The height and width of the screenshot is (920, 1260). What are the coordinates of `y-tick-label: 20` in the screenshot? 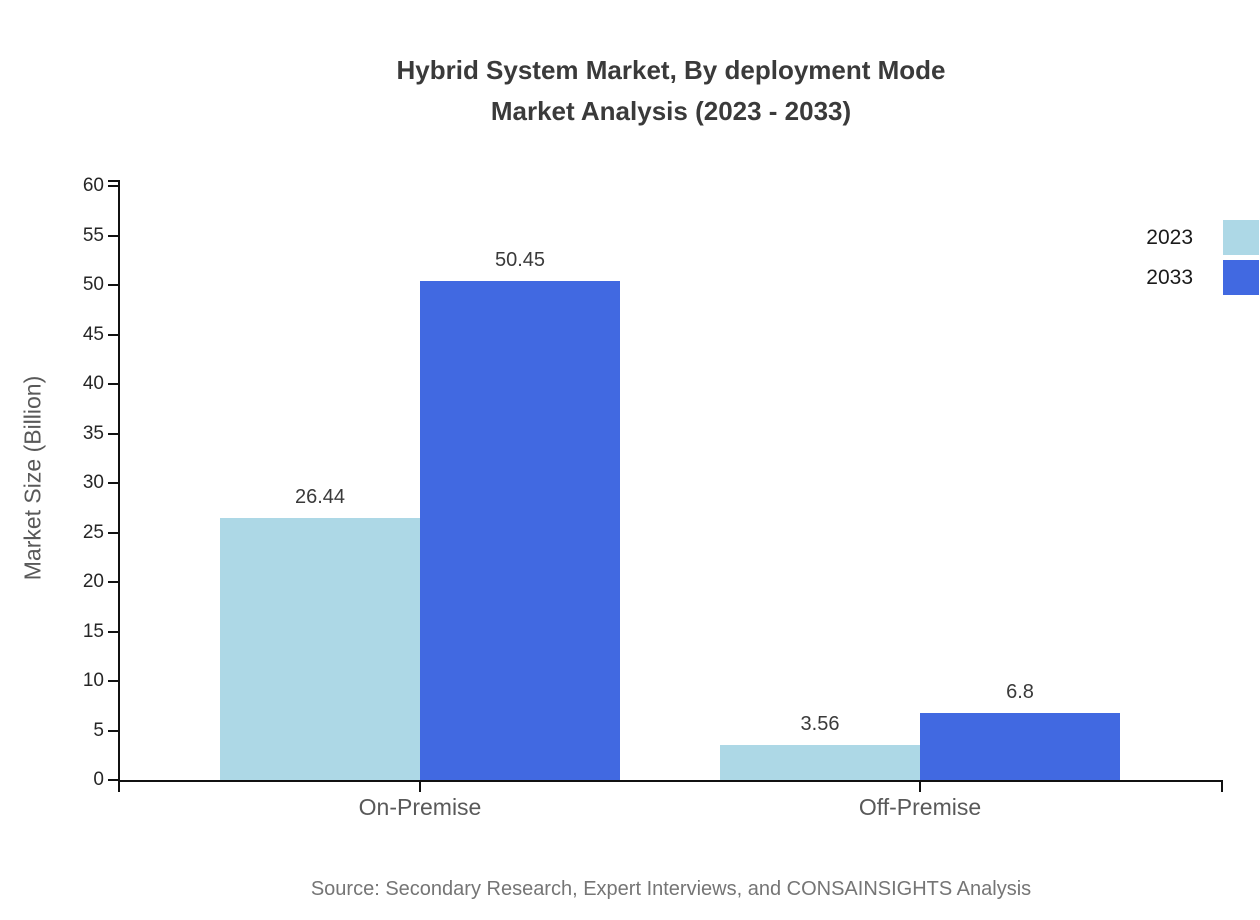 It's located at (93, 581).